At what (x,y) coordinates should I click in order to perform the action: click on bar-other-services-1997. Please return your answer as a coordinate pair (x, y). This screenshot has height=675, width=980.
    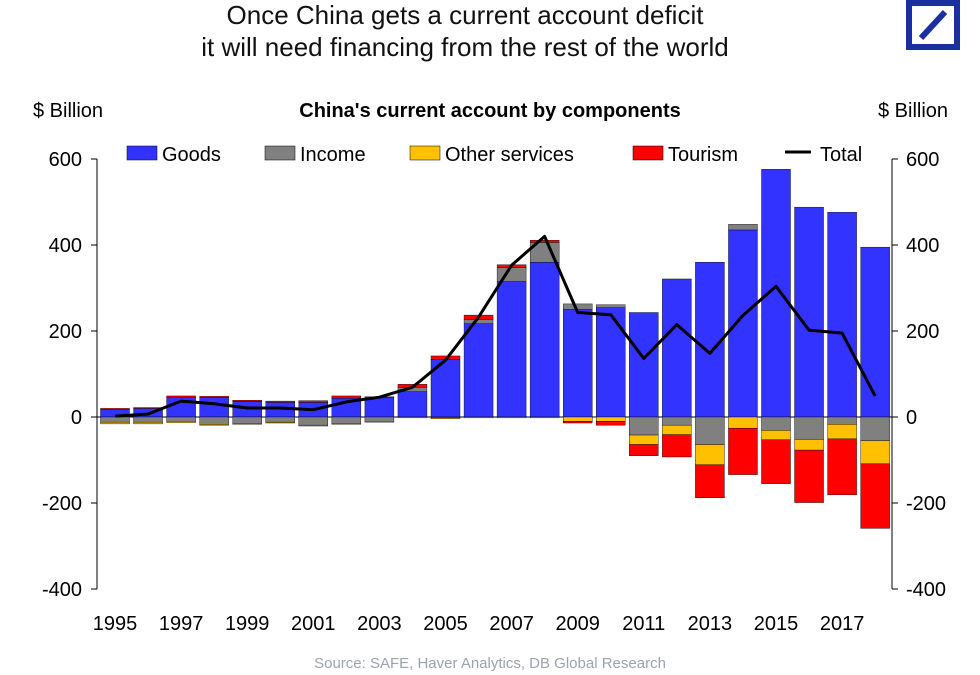
    Looking at the image, I should click on (181, 422).